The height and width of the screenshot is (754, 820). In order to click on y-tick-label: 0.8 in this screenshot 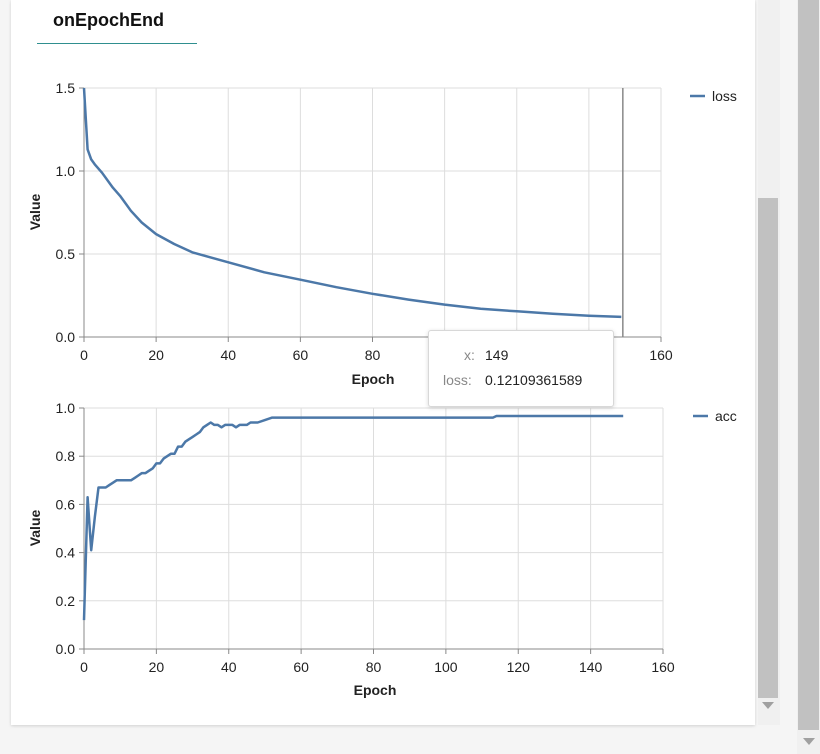, I will do `click(66, 456)`.